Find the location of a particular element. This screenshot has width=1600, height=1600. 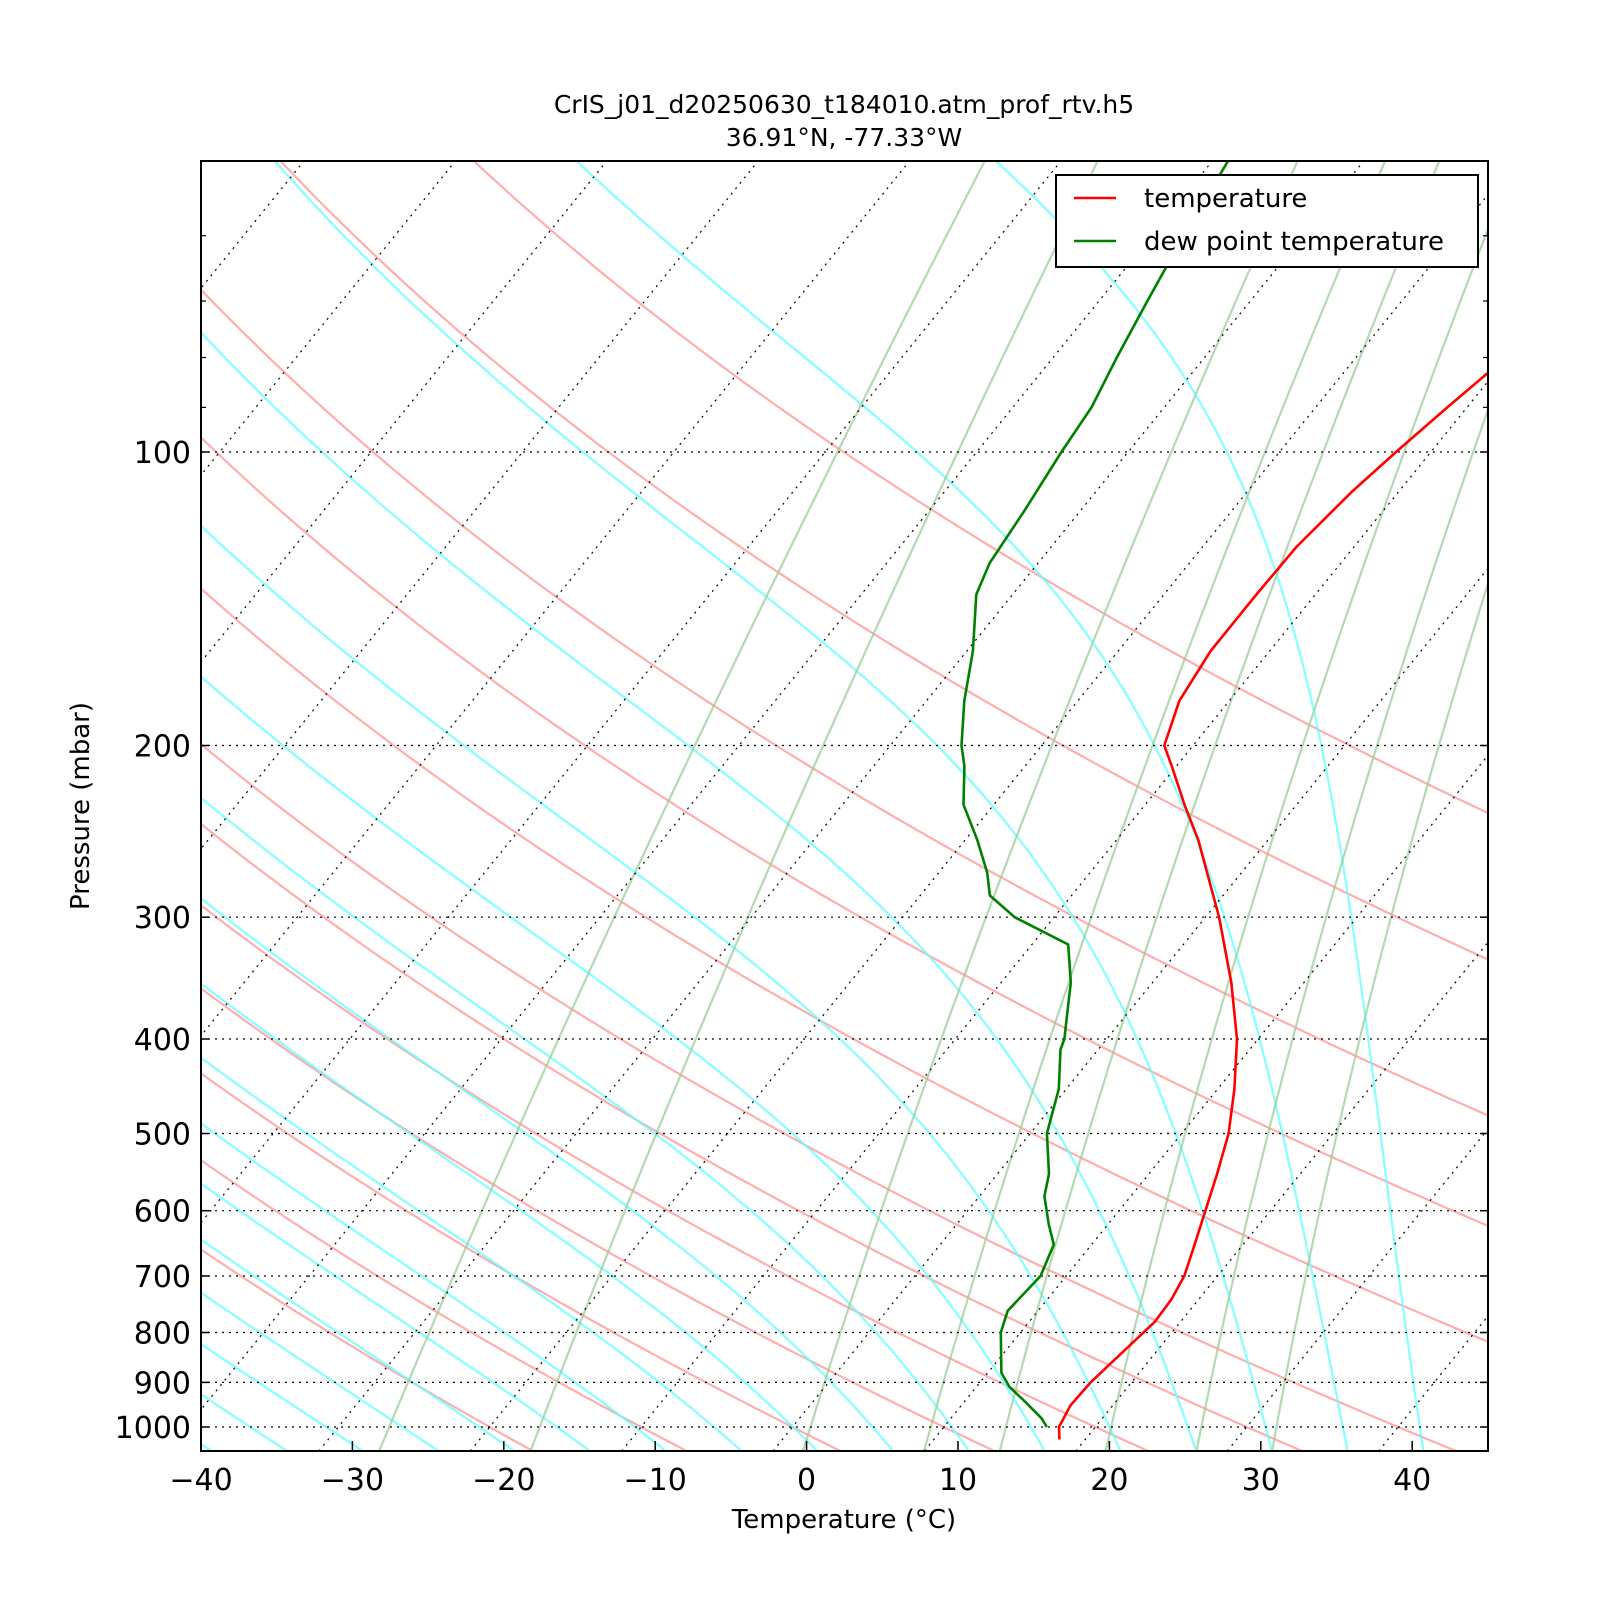

x-tick-label: −30 is located at coordinates (352, 1480).